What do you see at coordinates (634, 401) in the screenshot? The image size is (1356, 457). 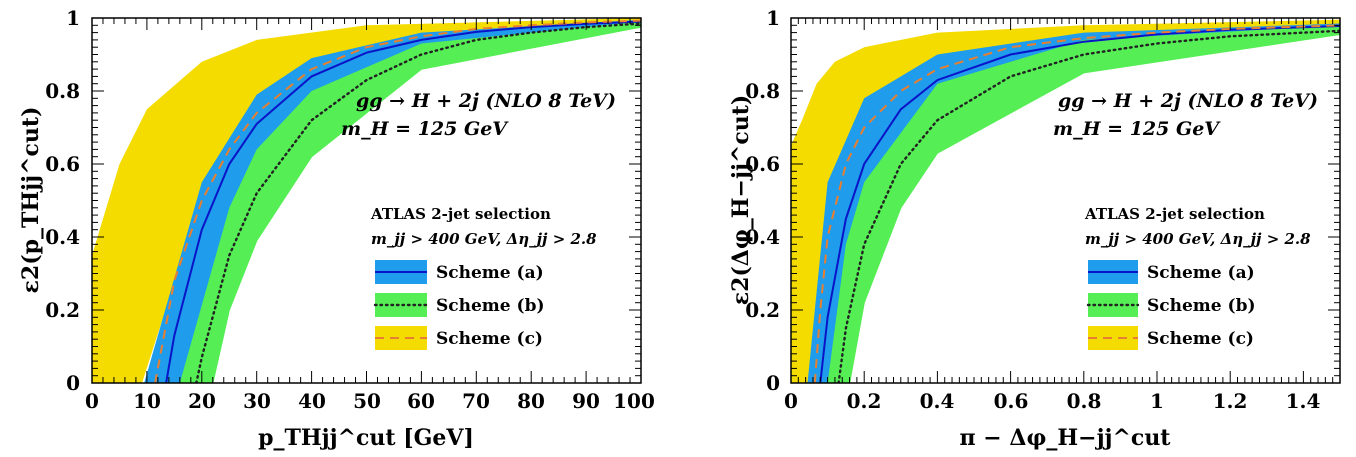 I see `x-tick-label: 100` at bounding box center [634, 401].